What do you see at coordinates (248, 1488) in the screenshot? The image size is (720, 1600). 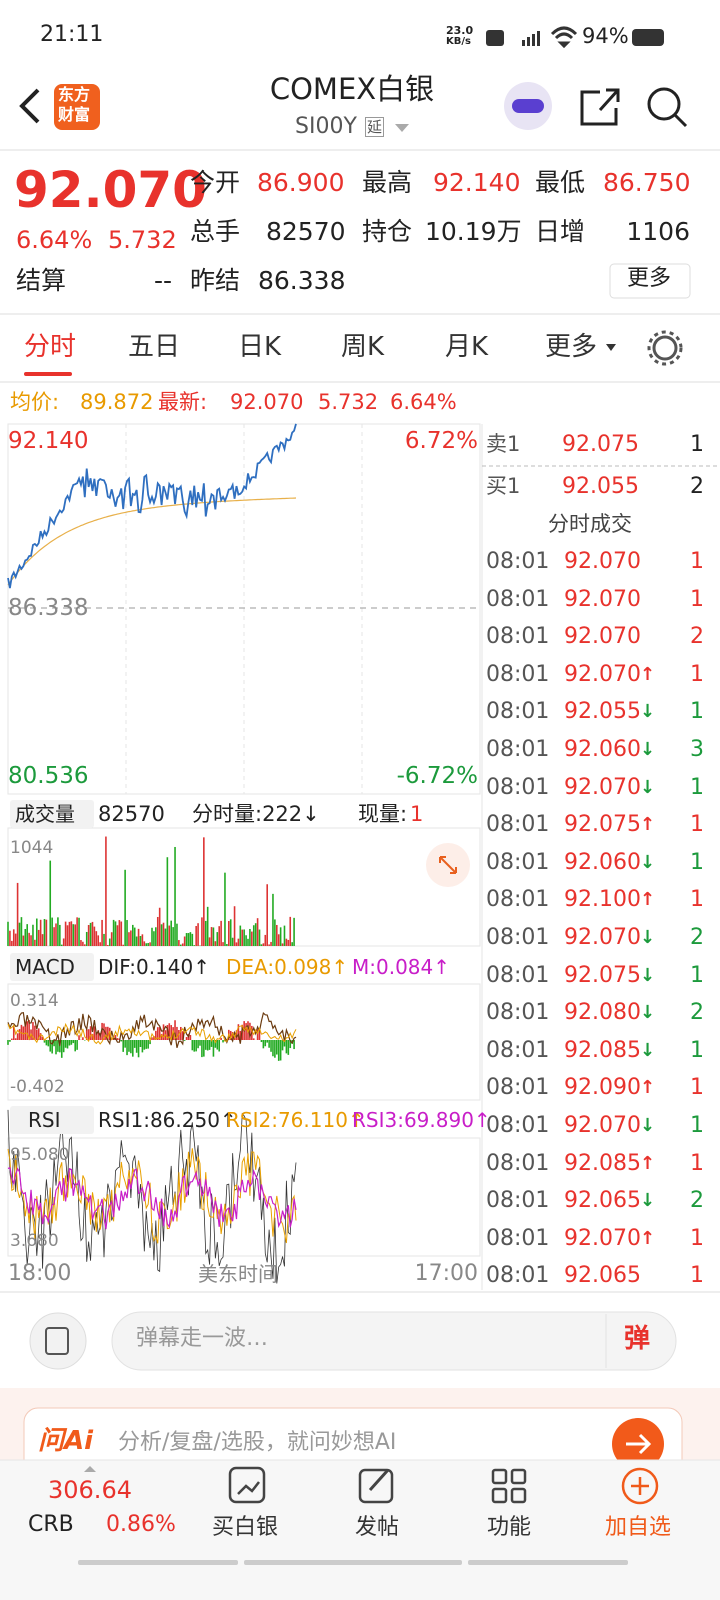 I see `buy-icon-line` at bounding box center [248, 1488].